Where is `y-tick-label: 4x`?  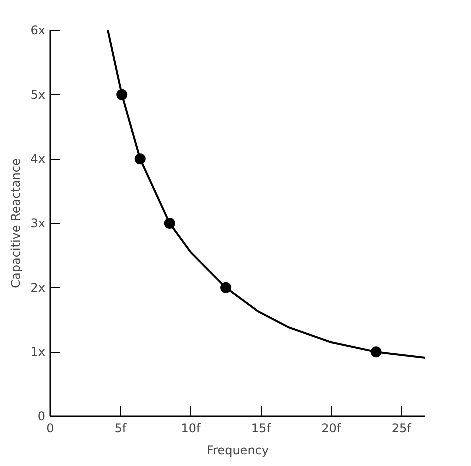
y-tick-label: 4x is located at coordinates (38, 159).